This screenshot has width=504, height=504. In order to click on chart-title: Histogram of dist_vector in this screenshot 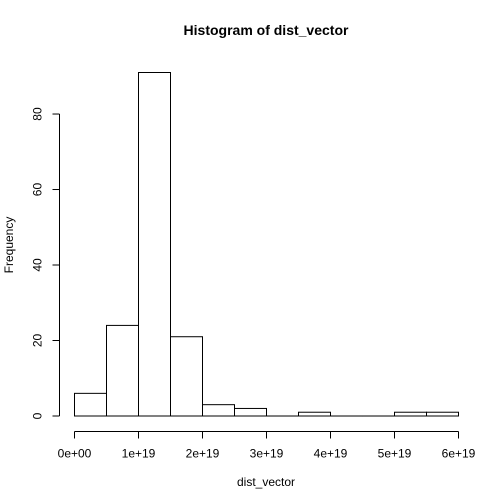, I will do `click(266, 30)`.